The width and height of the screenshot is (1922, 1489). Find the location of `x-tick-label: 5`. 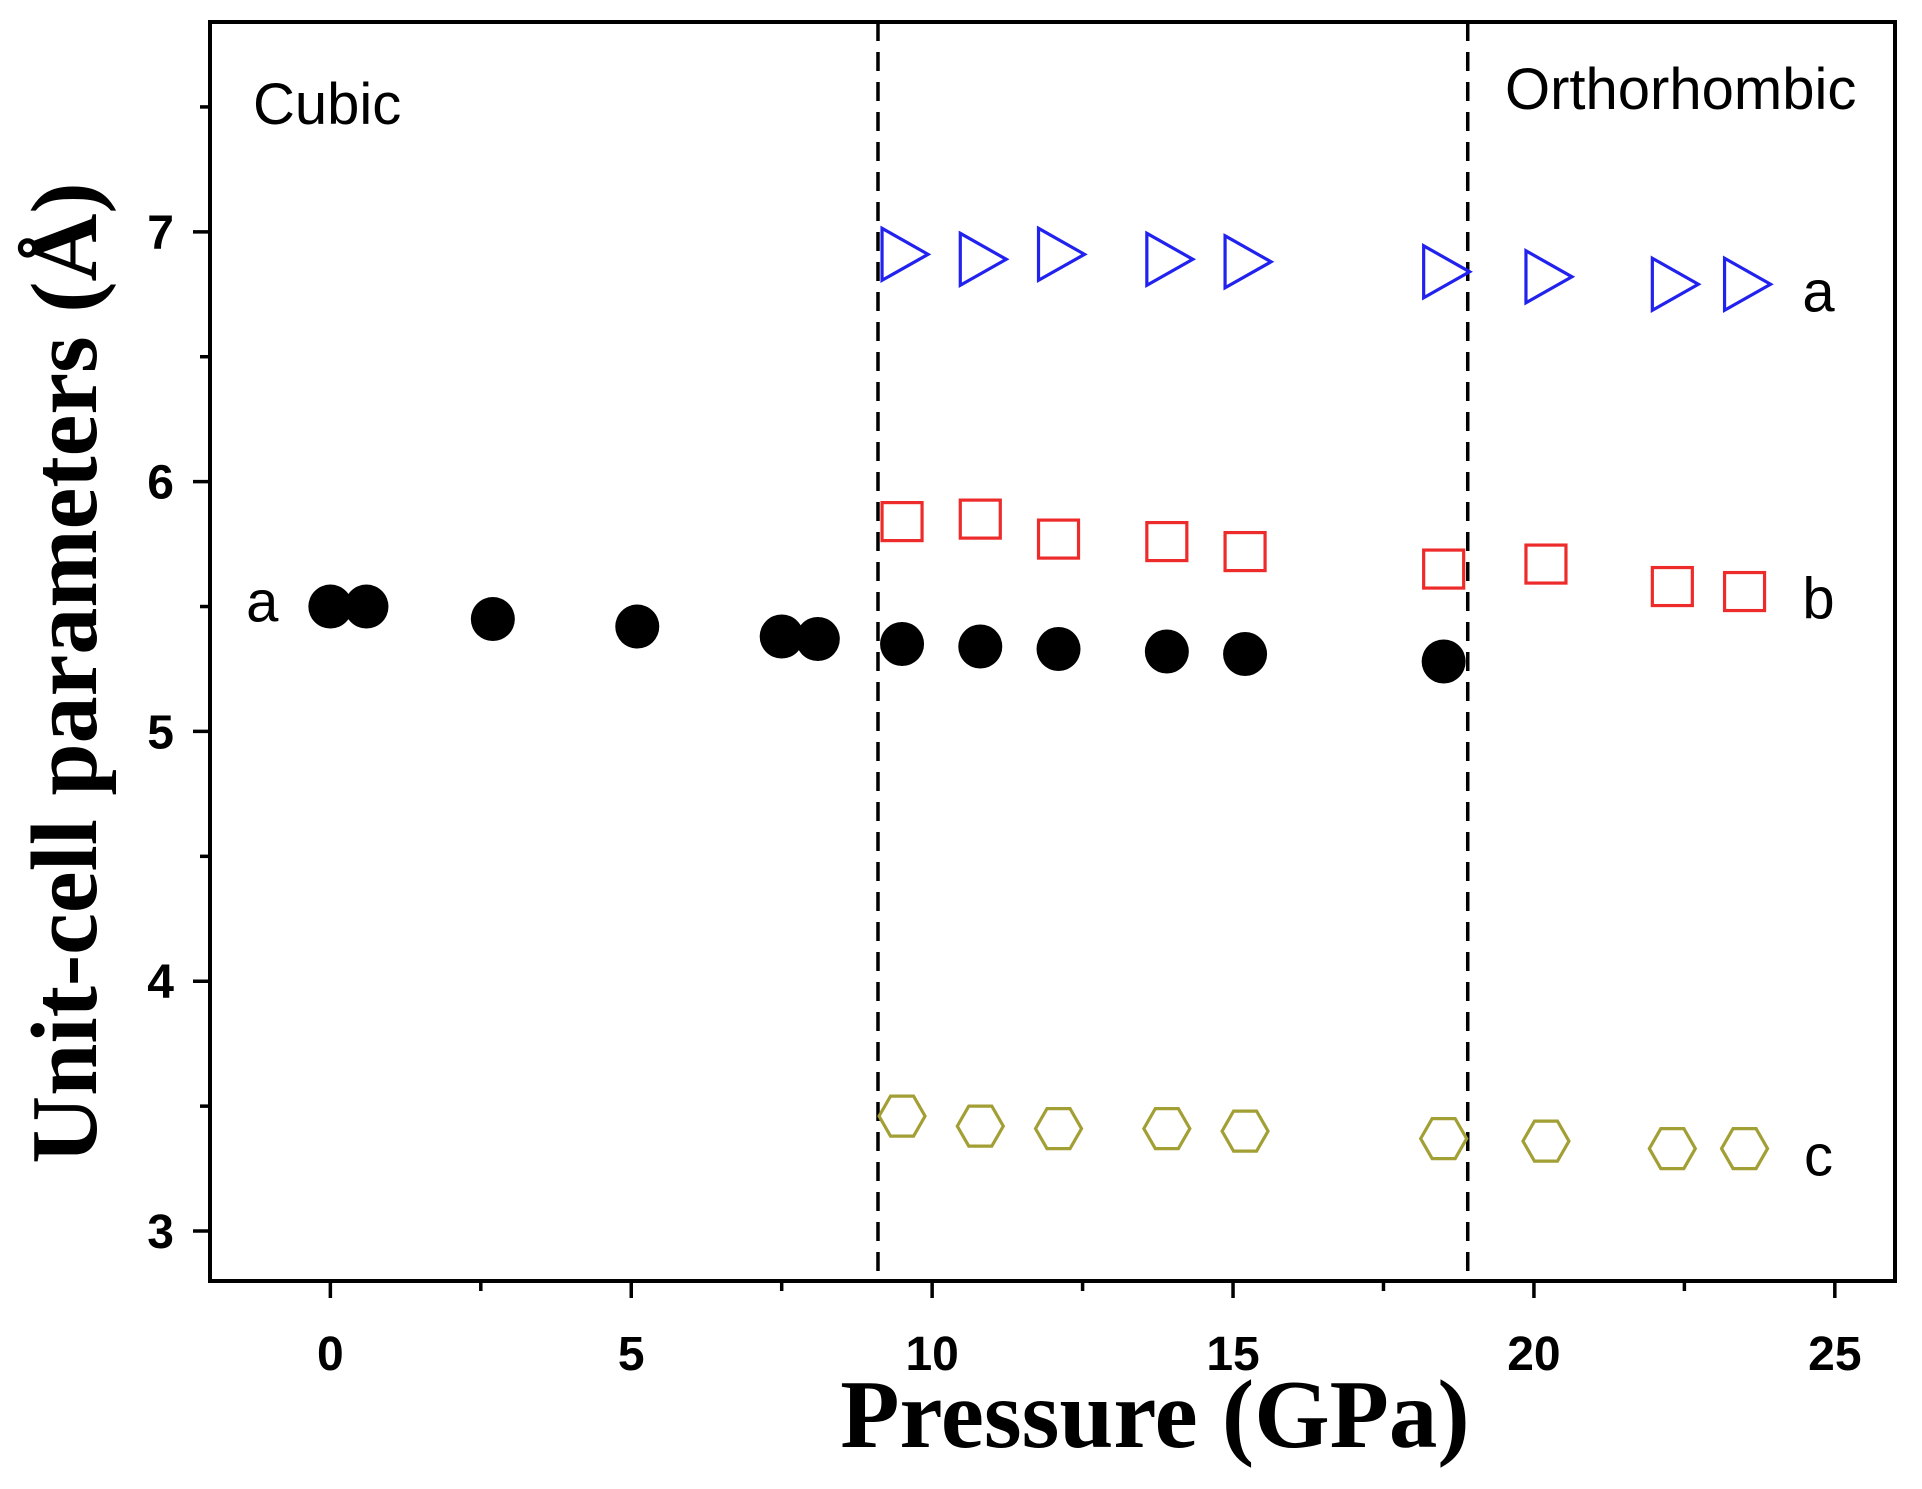

x-tick-label: 5 is located at coordinates (631, 1354).